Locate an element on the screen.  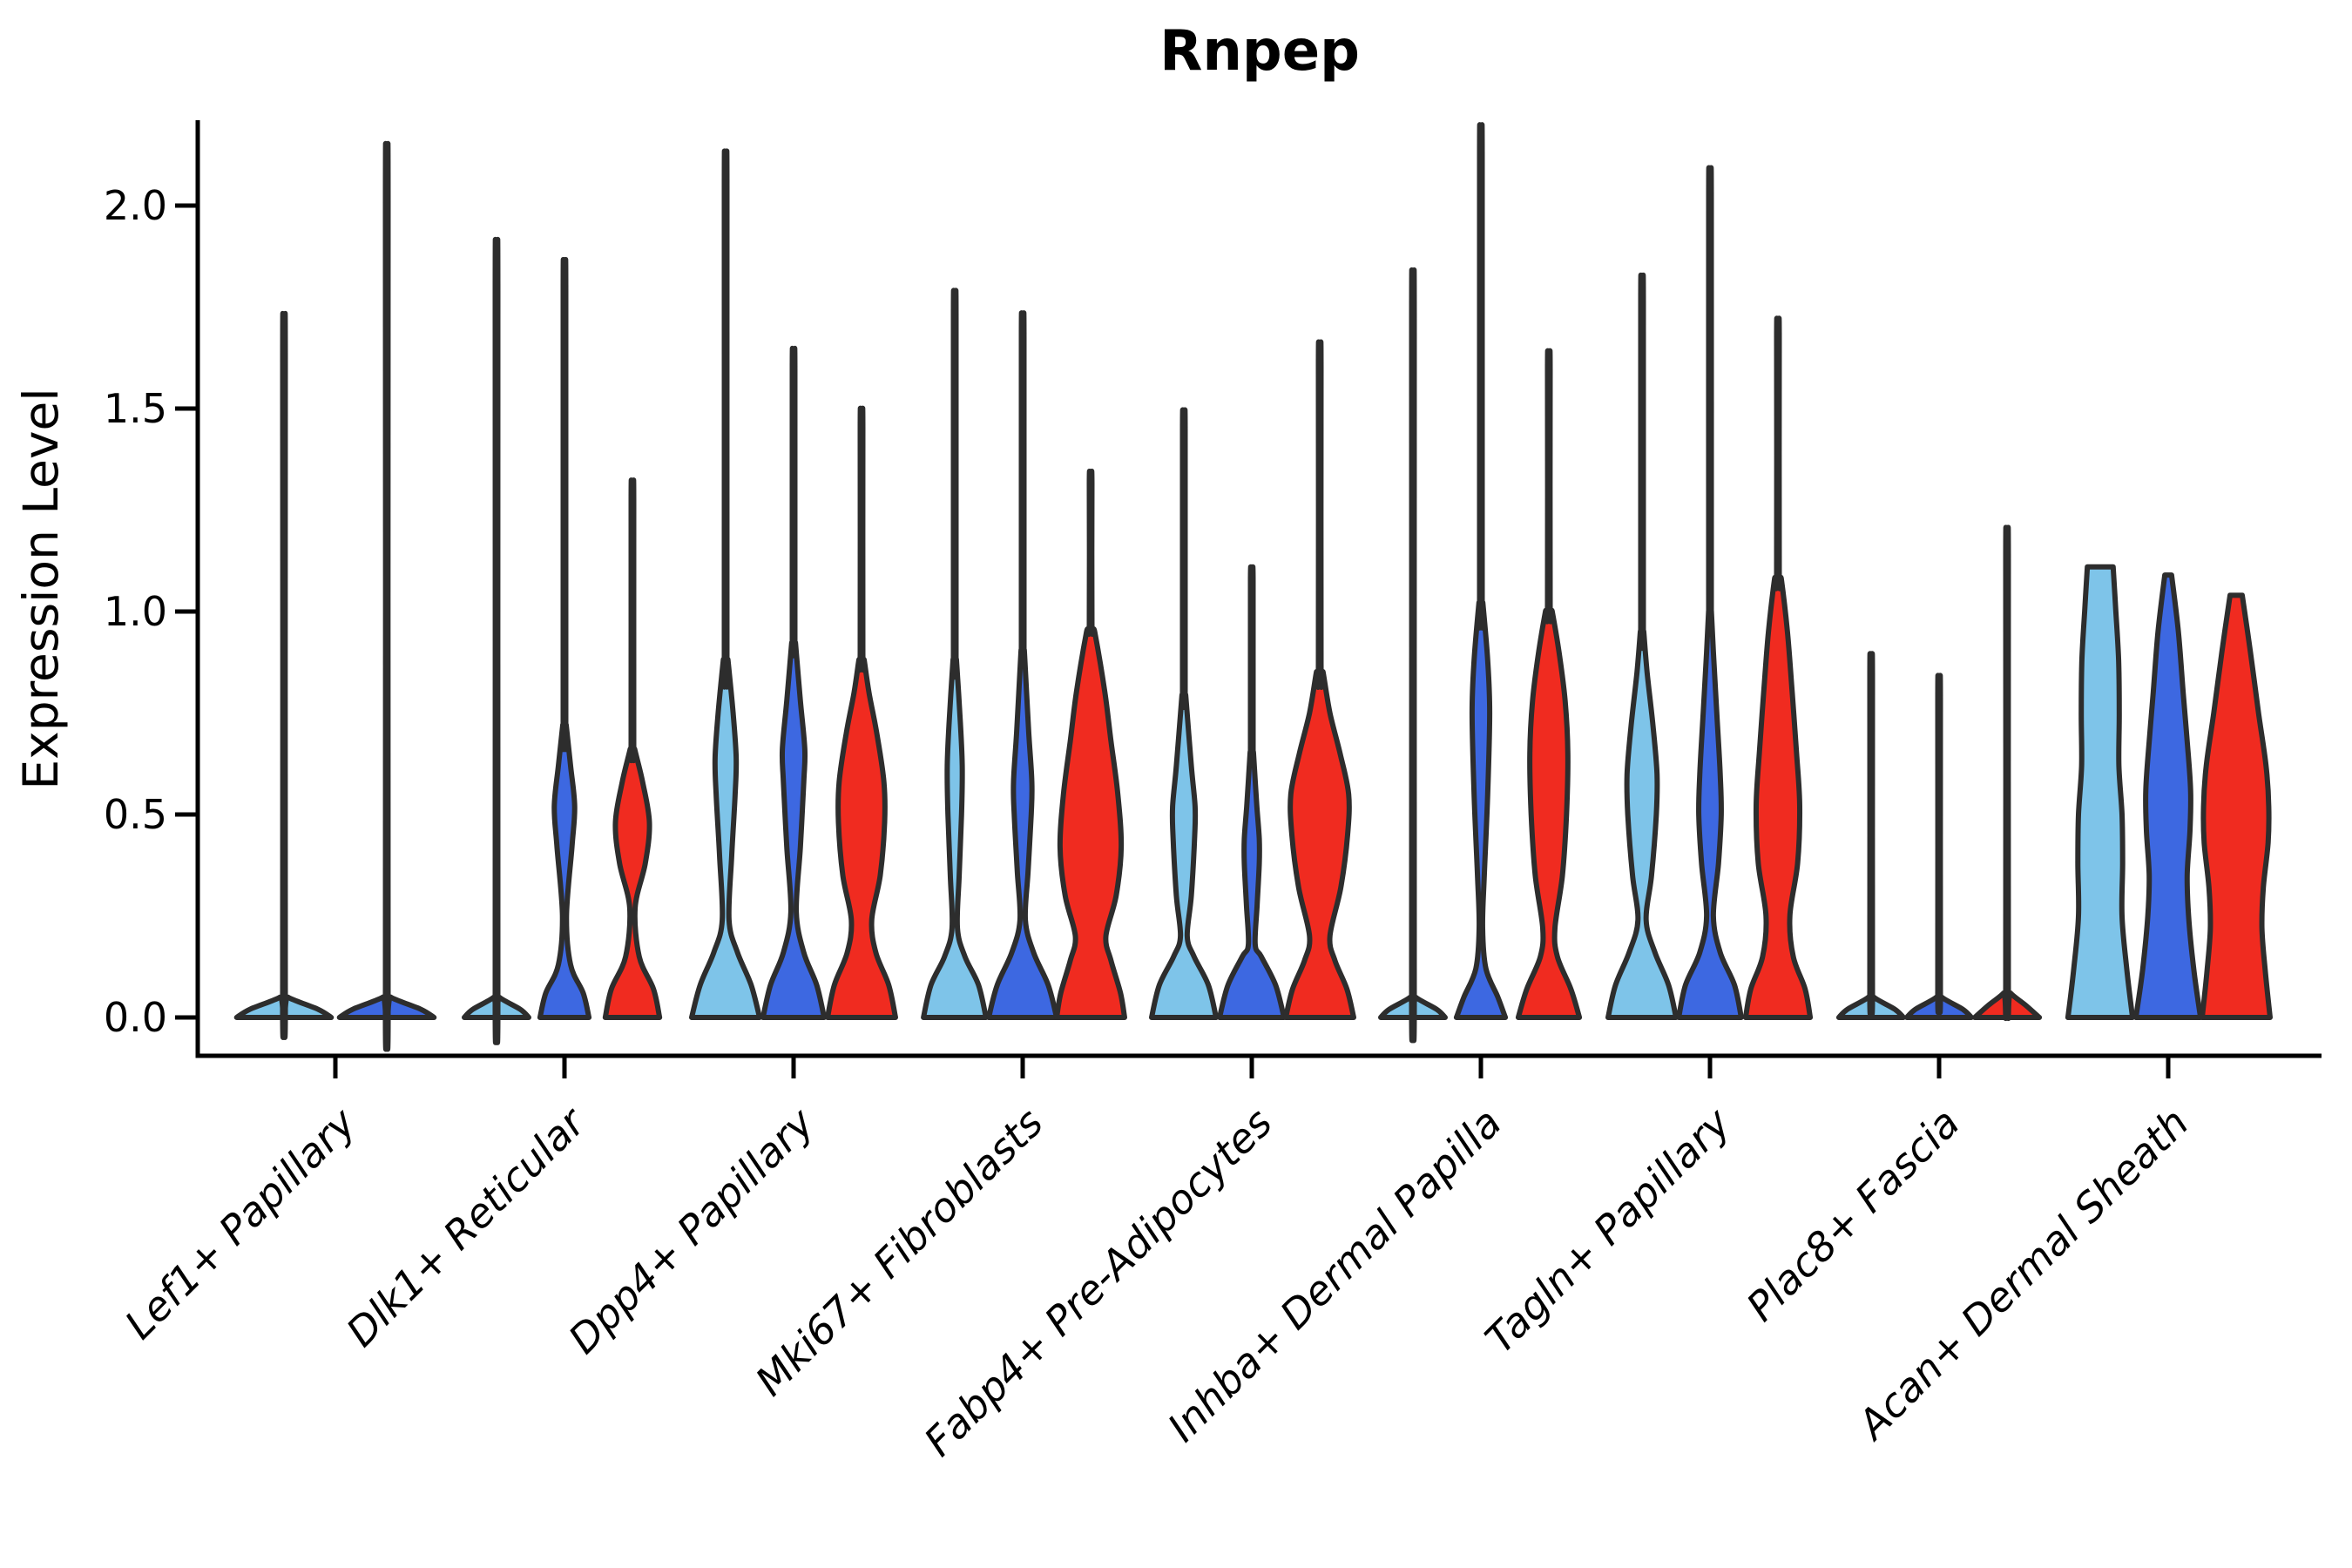
violin-2-cond3 is located at coordinates (633, 748).